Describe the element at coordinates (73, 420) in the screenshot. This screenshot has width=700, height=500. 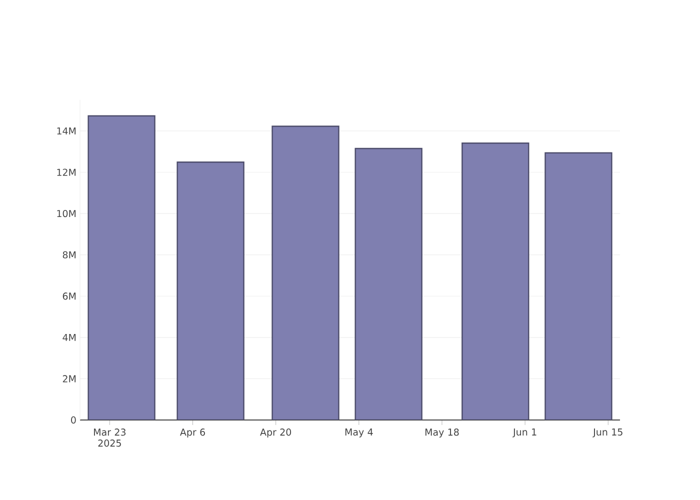
I see `y-tick-label: 0` at that location.